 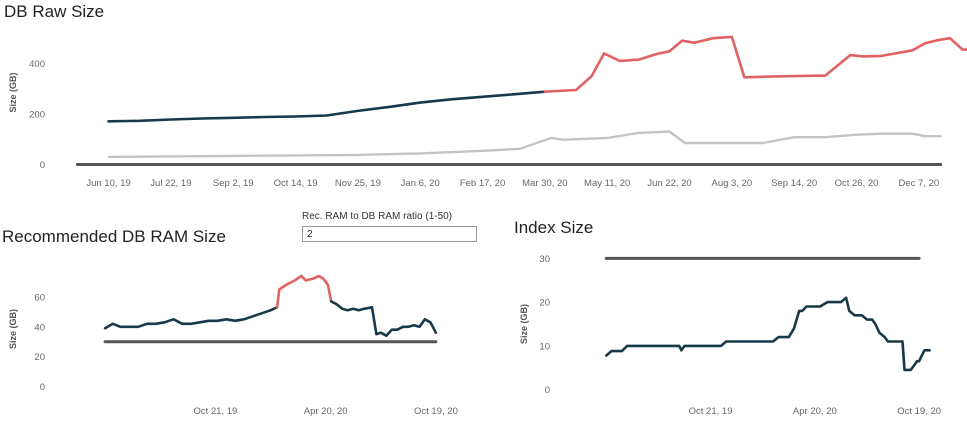 What do you see at coordinates (544, 259) in the screenshot?
I see `y-tick-label: 30` at bounding box center [544, 259].